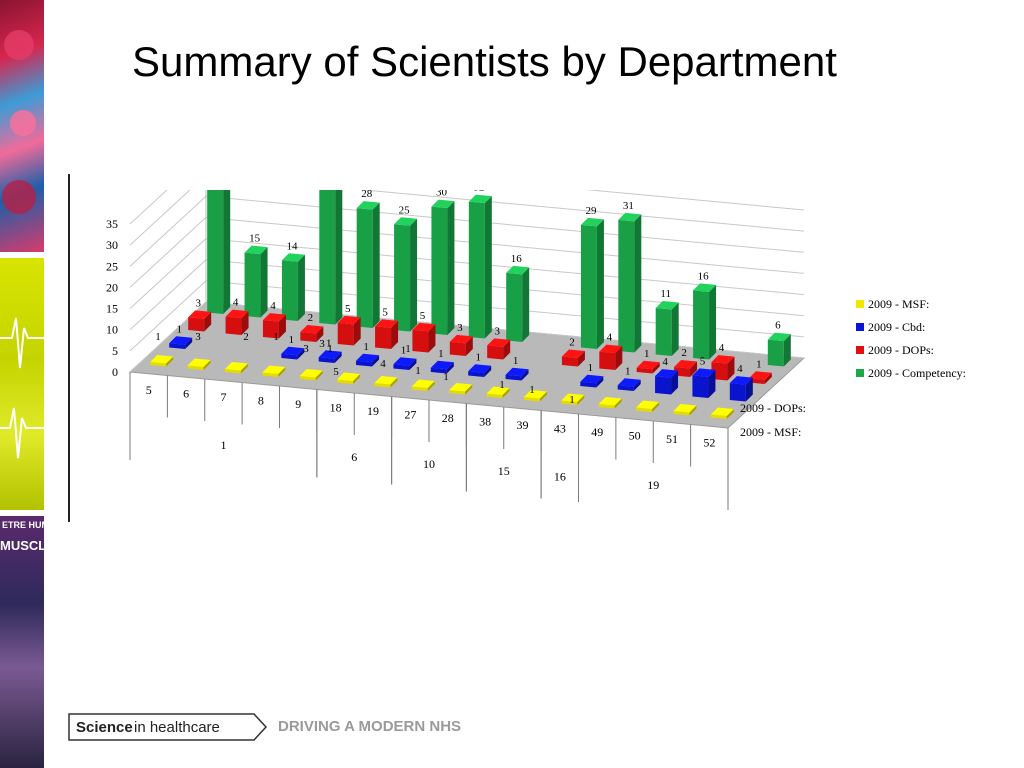 Image resolution: width=1024 pixels, height=768 pixels. Describe the element at coordinates (709, 442) in the screenshot. I see `x-category-label: 52` at that location.